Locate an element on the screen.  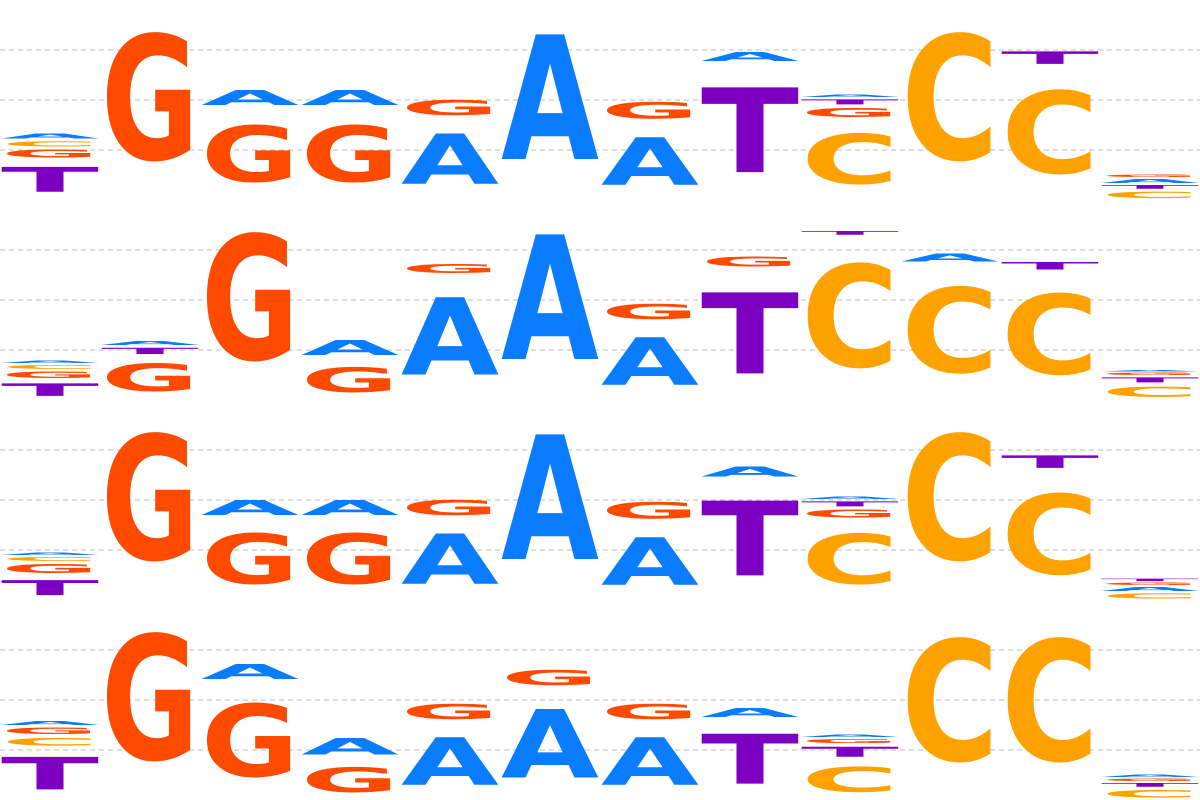
logo4-pos9-letter-G: G is located at coordinates (850, 741).